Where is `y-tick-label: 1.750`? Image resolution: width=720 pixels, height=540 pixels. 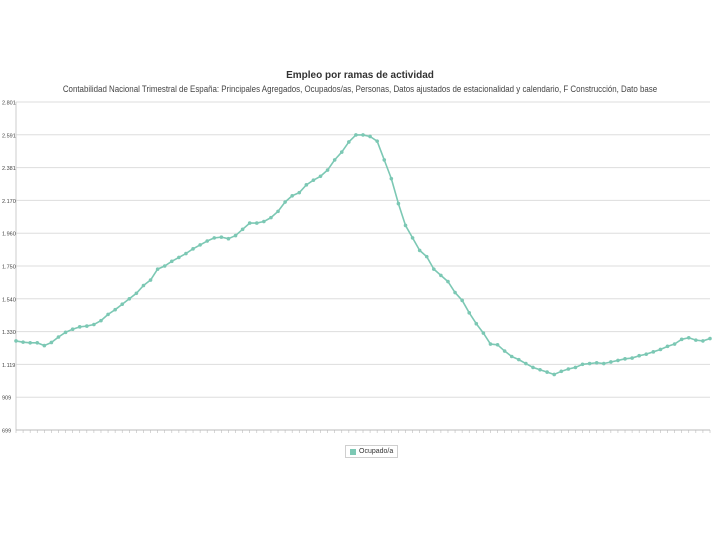
y-tick-label: 1.750 is located at coordinates (9, 268).